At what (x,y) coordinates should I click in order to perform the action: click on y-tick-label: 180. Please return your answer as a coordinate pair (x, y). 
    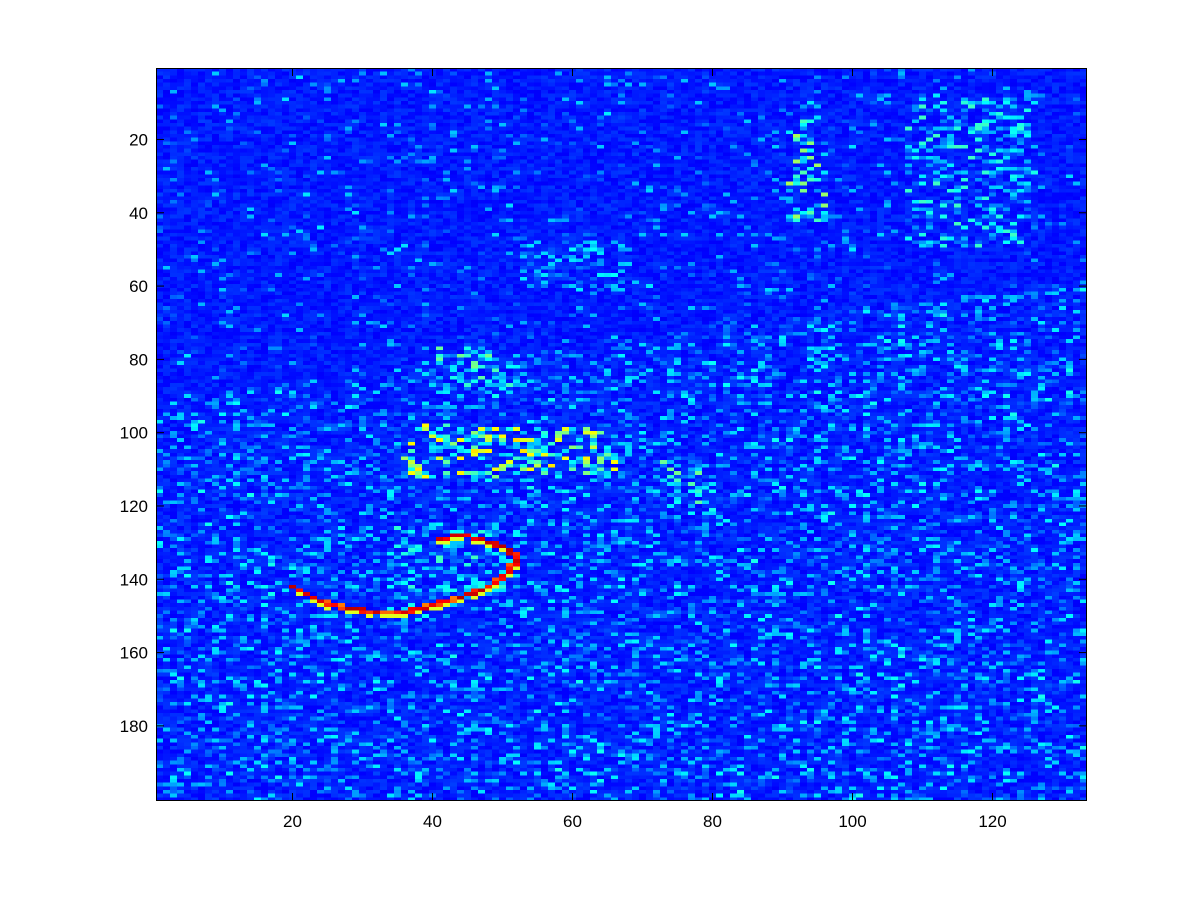
    Looking at the image, I should click on (134, 726).